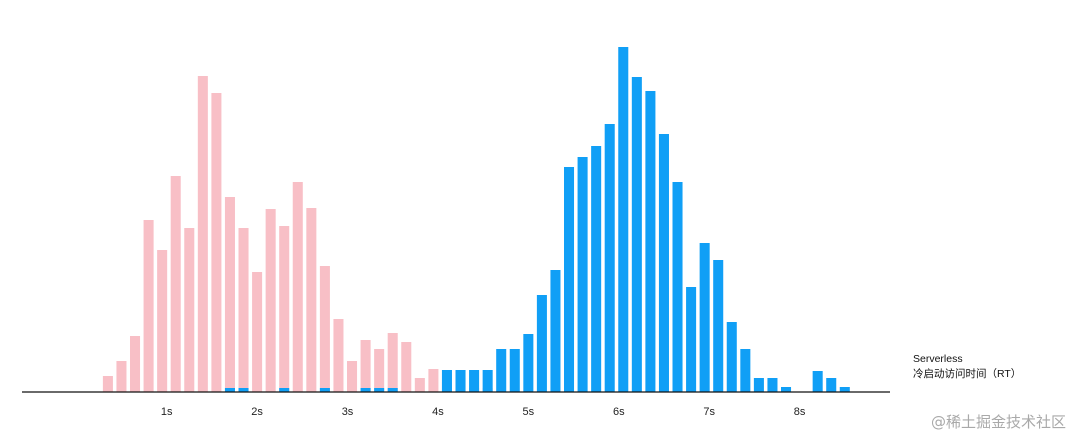 This screenshot has width=1080, height=444. I want to click on x-tick-label-7s: 7s, so click(709, 412).